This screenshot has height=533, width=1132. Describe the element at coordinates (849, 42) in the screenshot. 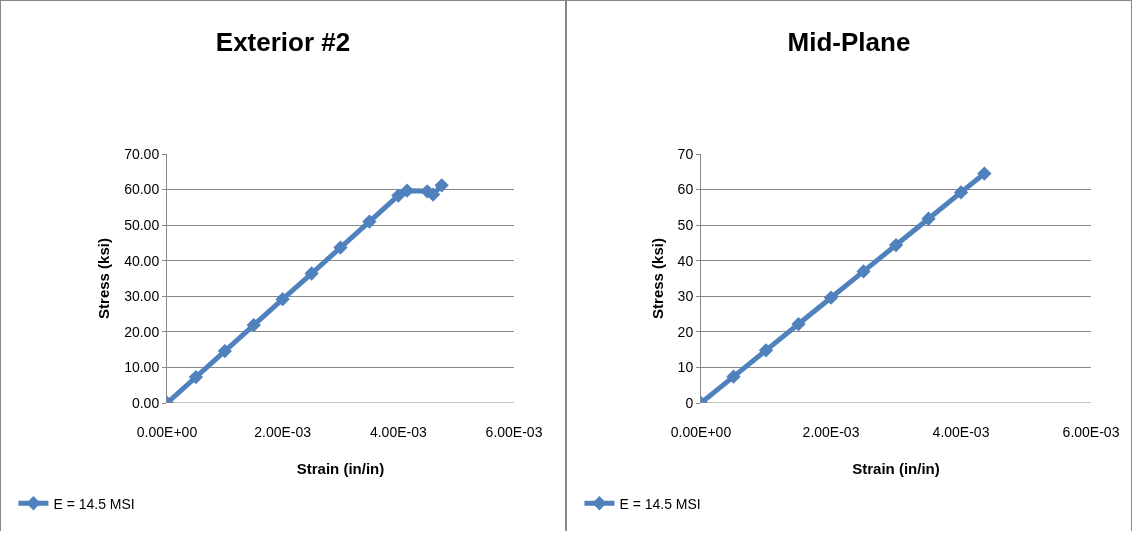

I see `chart-title: Mid-Plane` at that location.